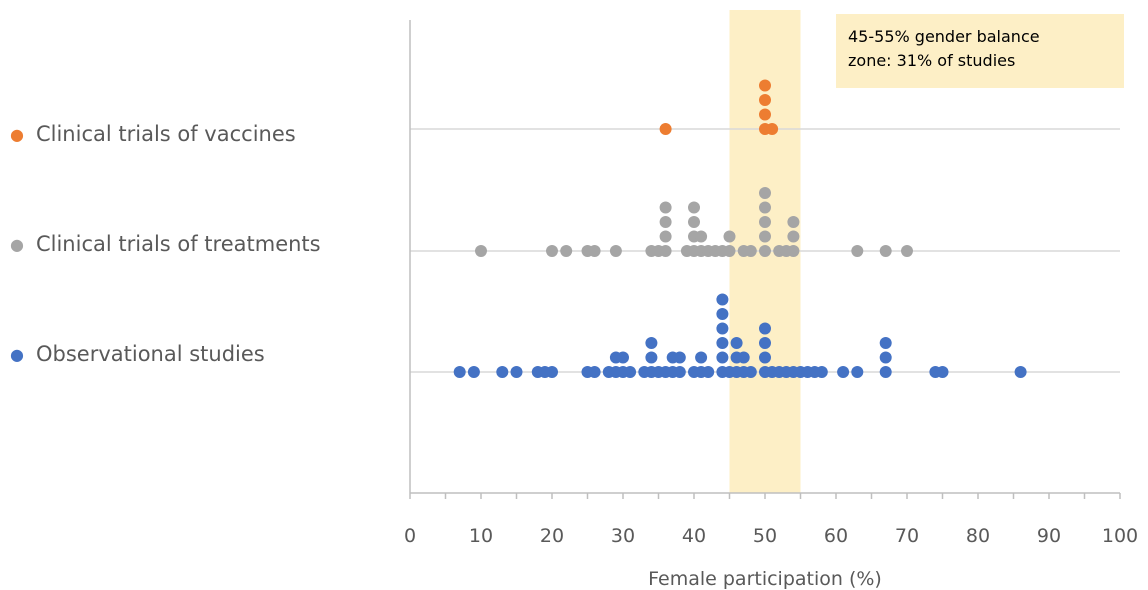 This screenshot has width=1148, height=590. Describe the element at coordinates (1120, 536) in the screenshot. I see `x-tick-label: 100` at that location.